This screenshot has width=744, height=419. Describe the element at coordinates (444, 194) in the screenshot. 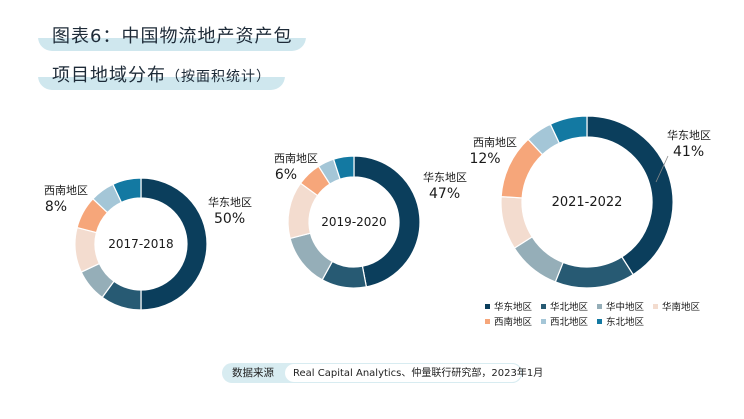

I see `donut-2-label-value-1: 47%` at that location.